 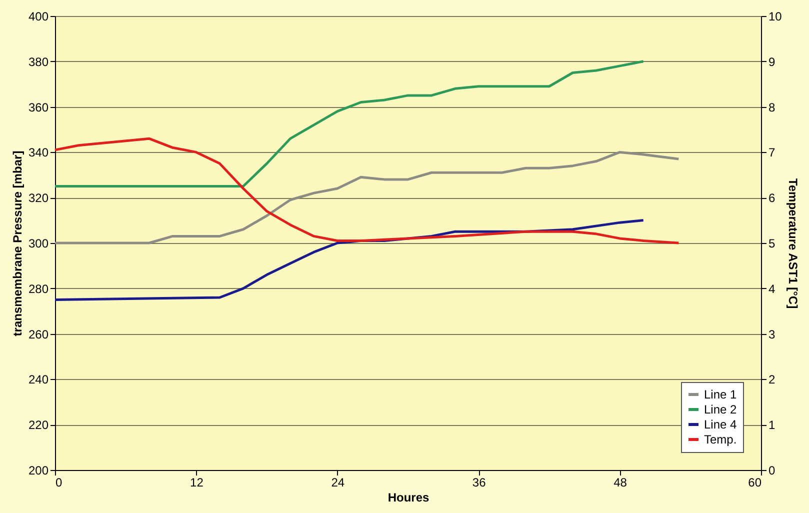 I want to click on y-tick-label: 340, so click(x=38, y=153).